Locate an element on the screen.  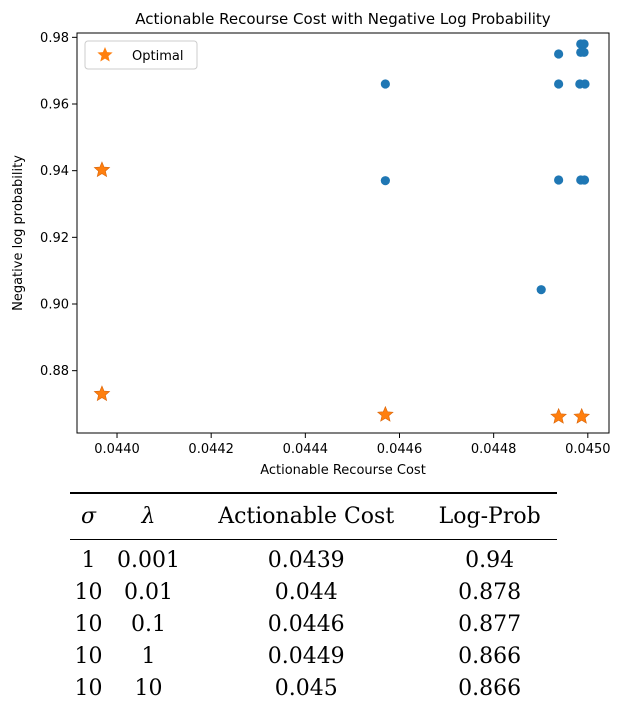
x-tick-label: 0.0450 is located at coordinates (588, 449).